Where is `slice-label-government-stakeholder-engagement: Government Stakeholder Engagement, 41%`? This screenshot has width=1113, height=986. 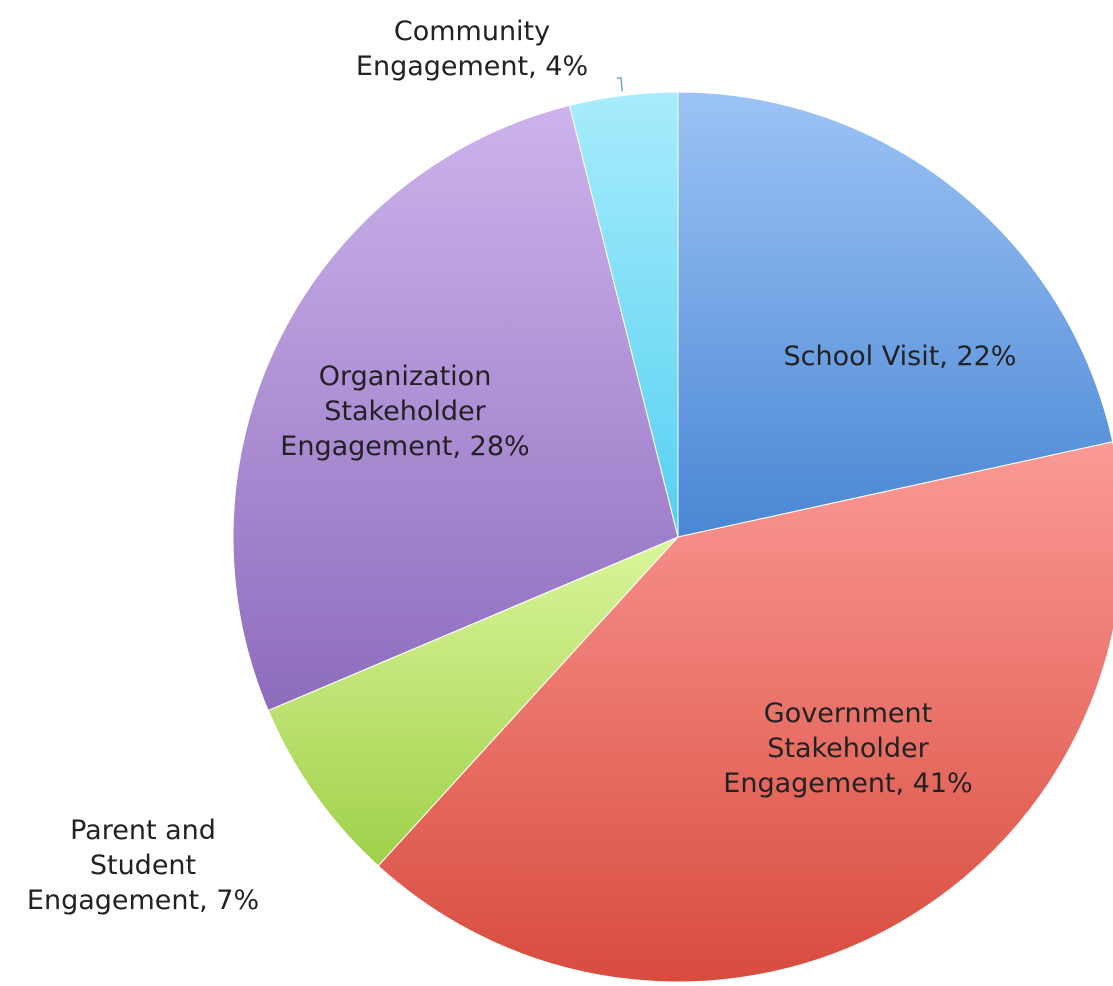 slice-label-government-stakeholder-engagement: Government Stakeholder Engagement, 41% is located at coordinates (847, 748).